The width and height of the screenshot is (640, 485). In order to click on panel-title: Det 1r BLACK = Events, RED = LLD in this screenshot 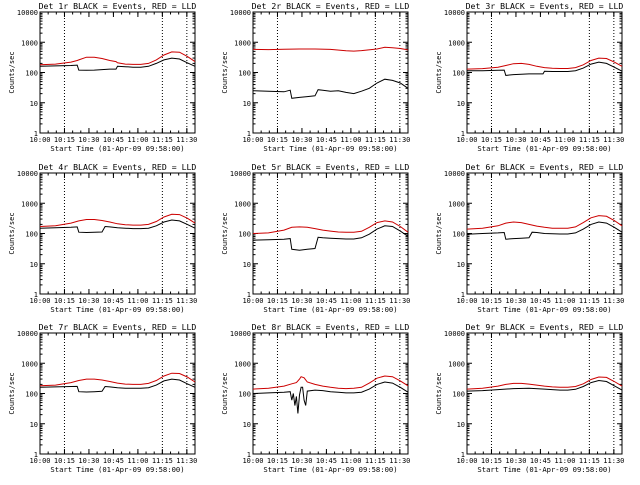, I will do `click(118, 6)`.